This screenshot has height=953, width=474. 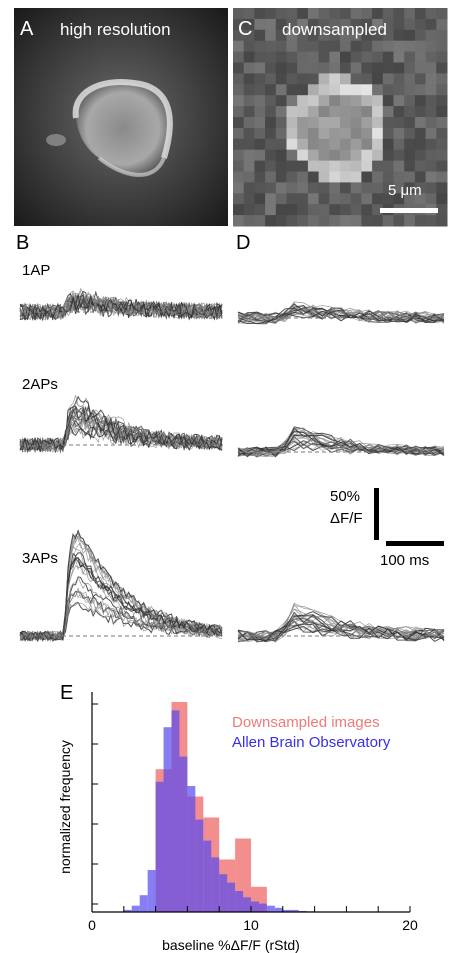 What do you see at coordinates (410, 925) in the screenshot?
I see `x-tick-label: 20` at bounding box center [410, 925].